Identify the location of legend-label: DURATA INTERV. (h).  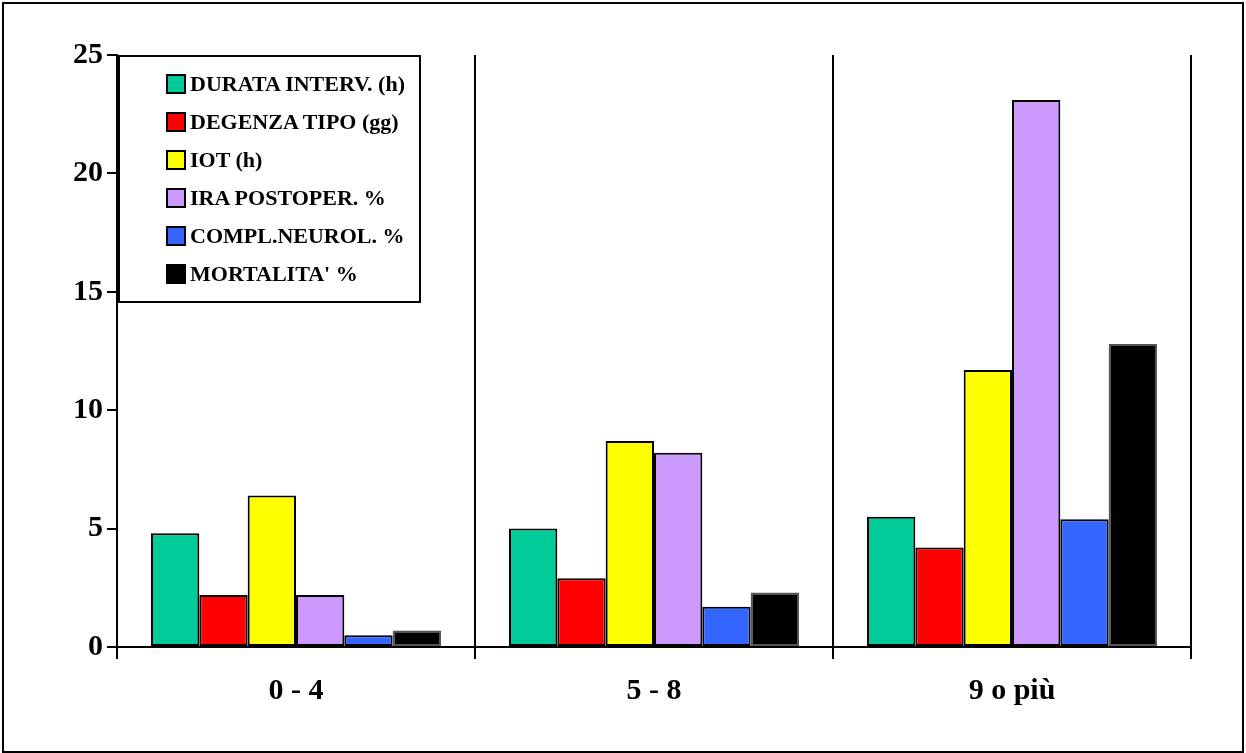
(297, 84).